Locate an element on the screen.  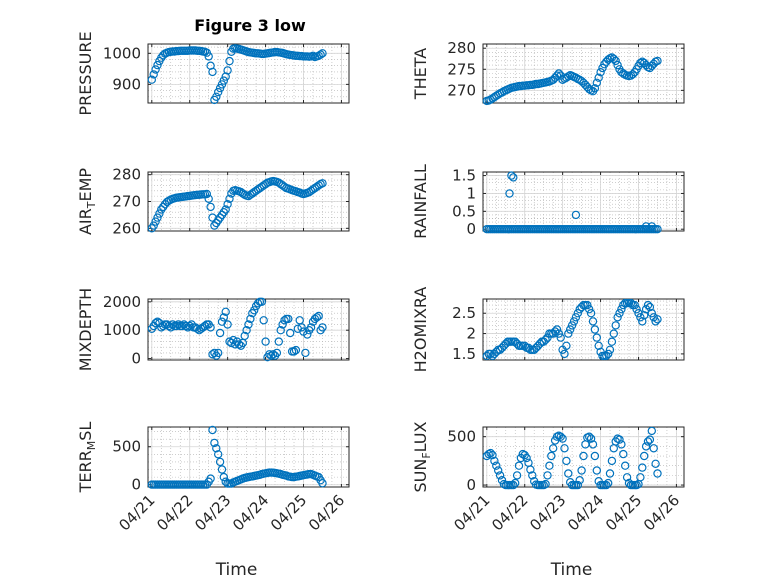
y-axis-label: TERRMSL is located at coordinates (87, 458).